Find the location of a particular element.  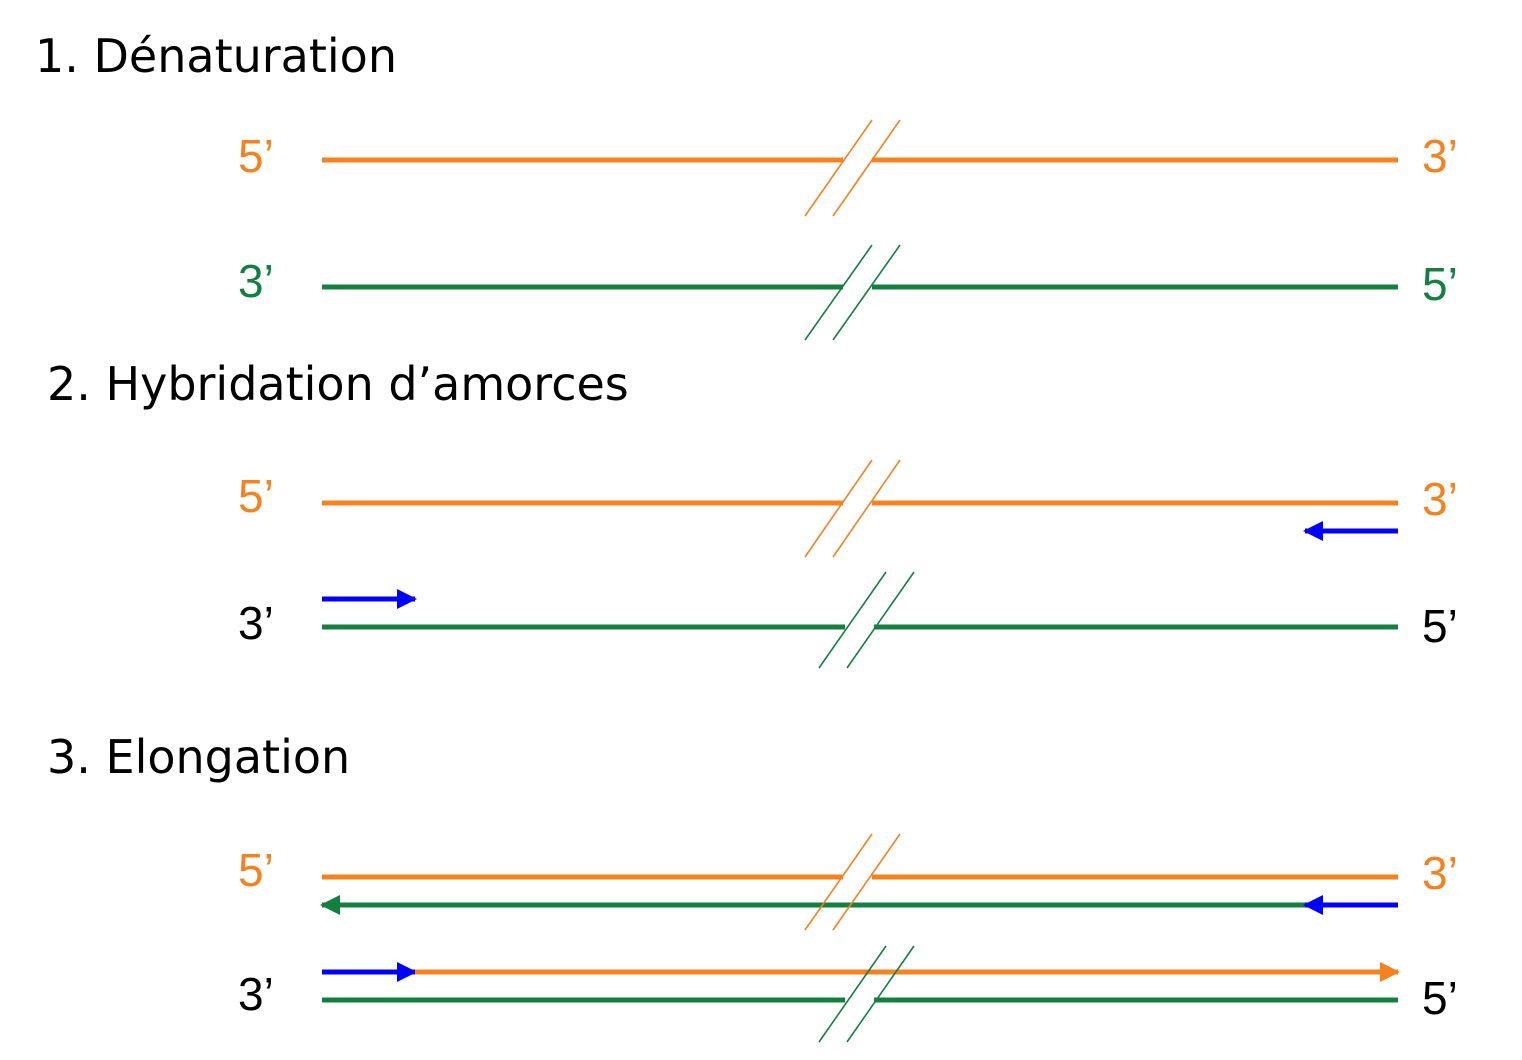

section-title: 1. Dénaturation is located at coordinates (216, 56).